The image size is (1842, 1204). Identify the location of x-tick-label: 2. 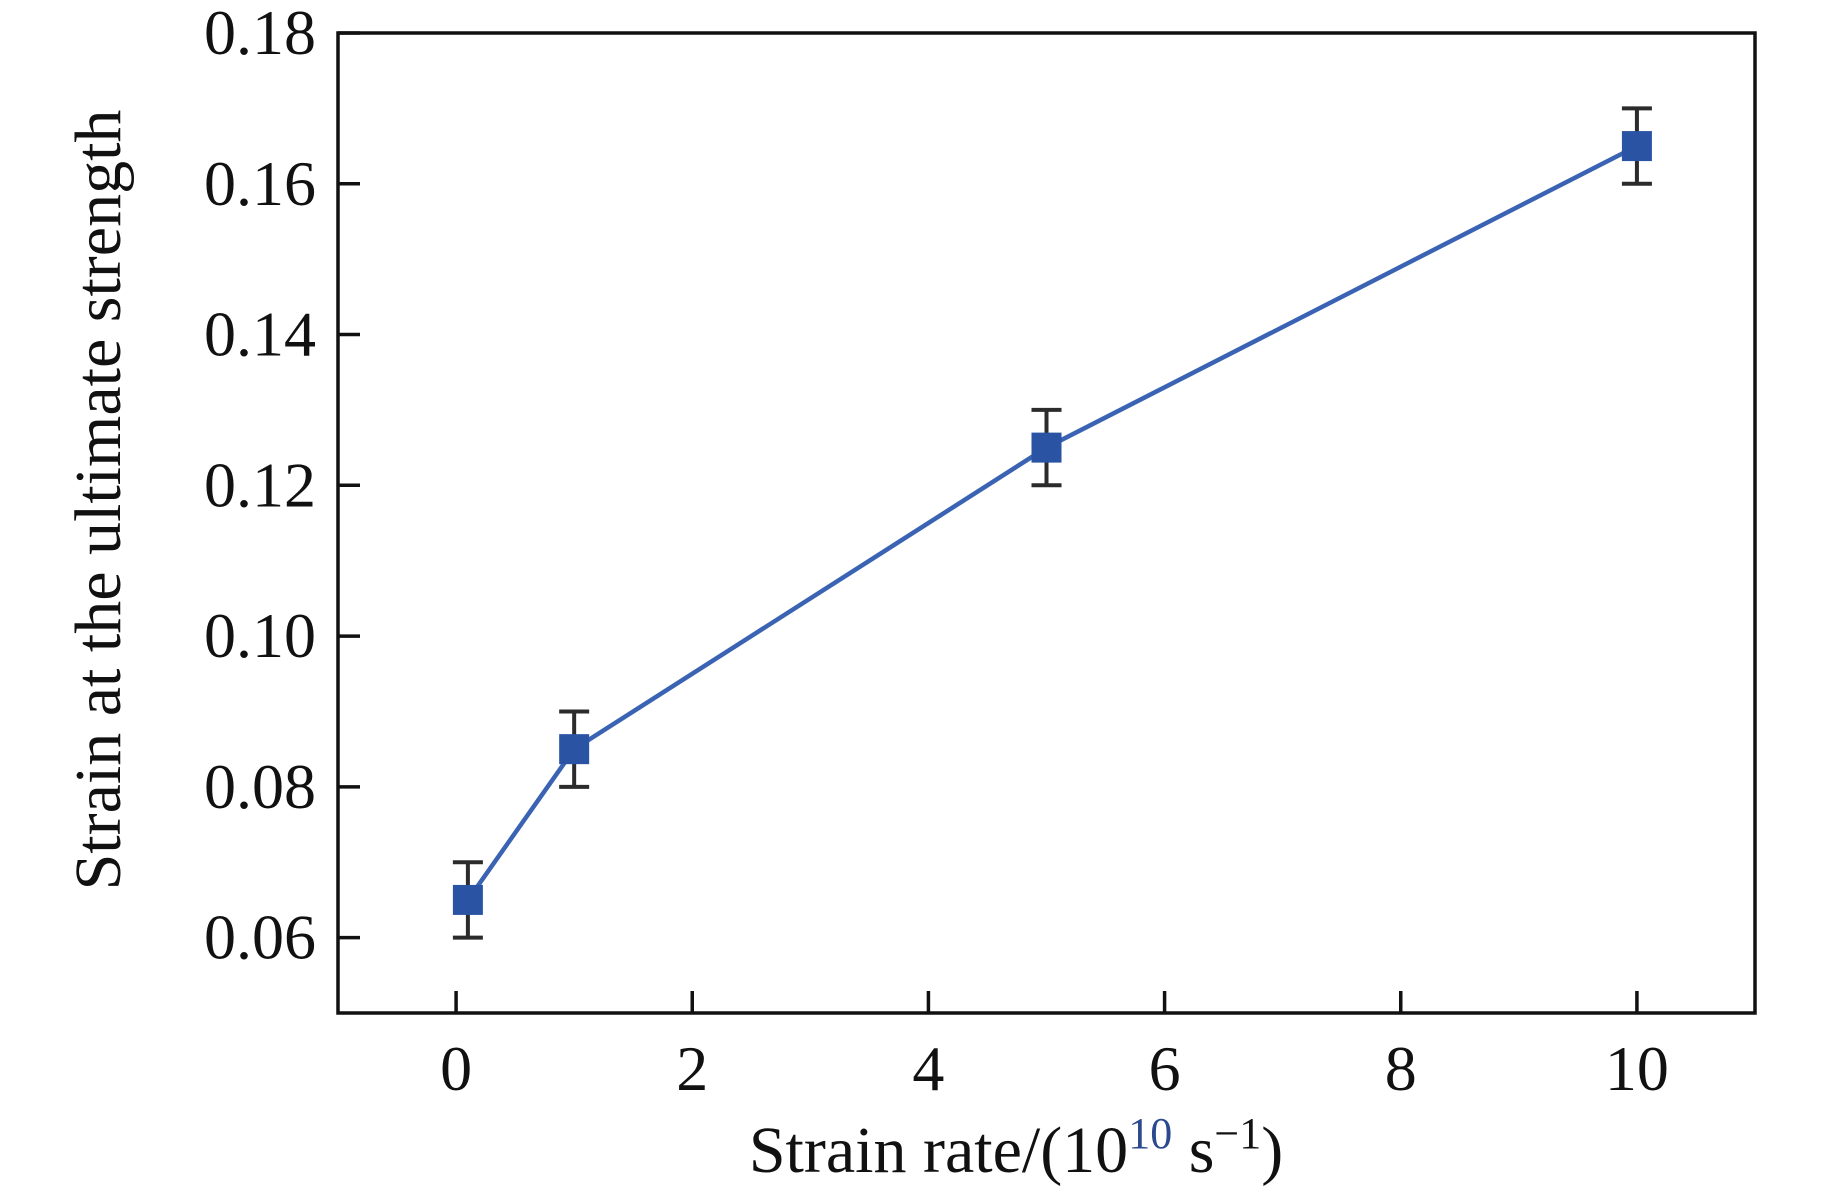
(692, 1068).